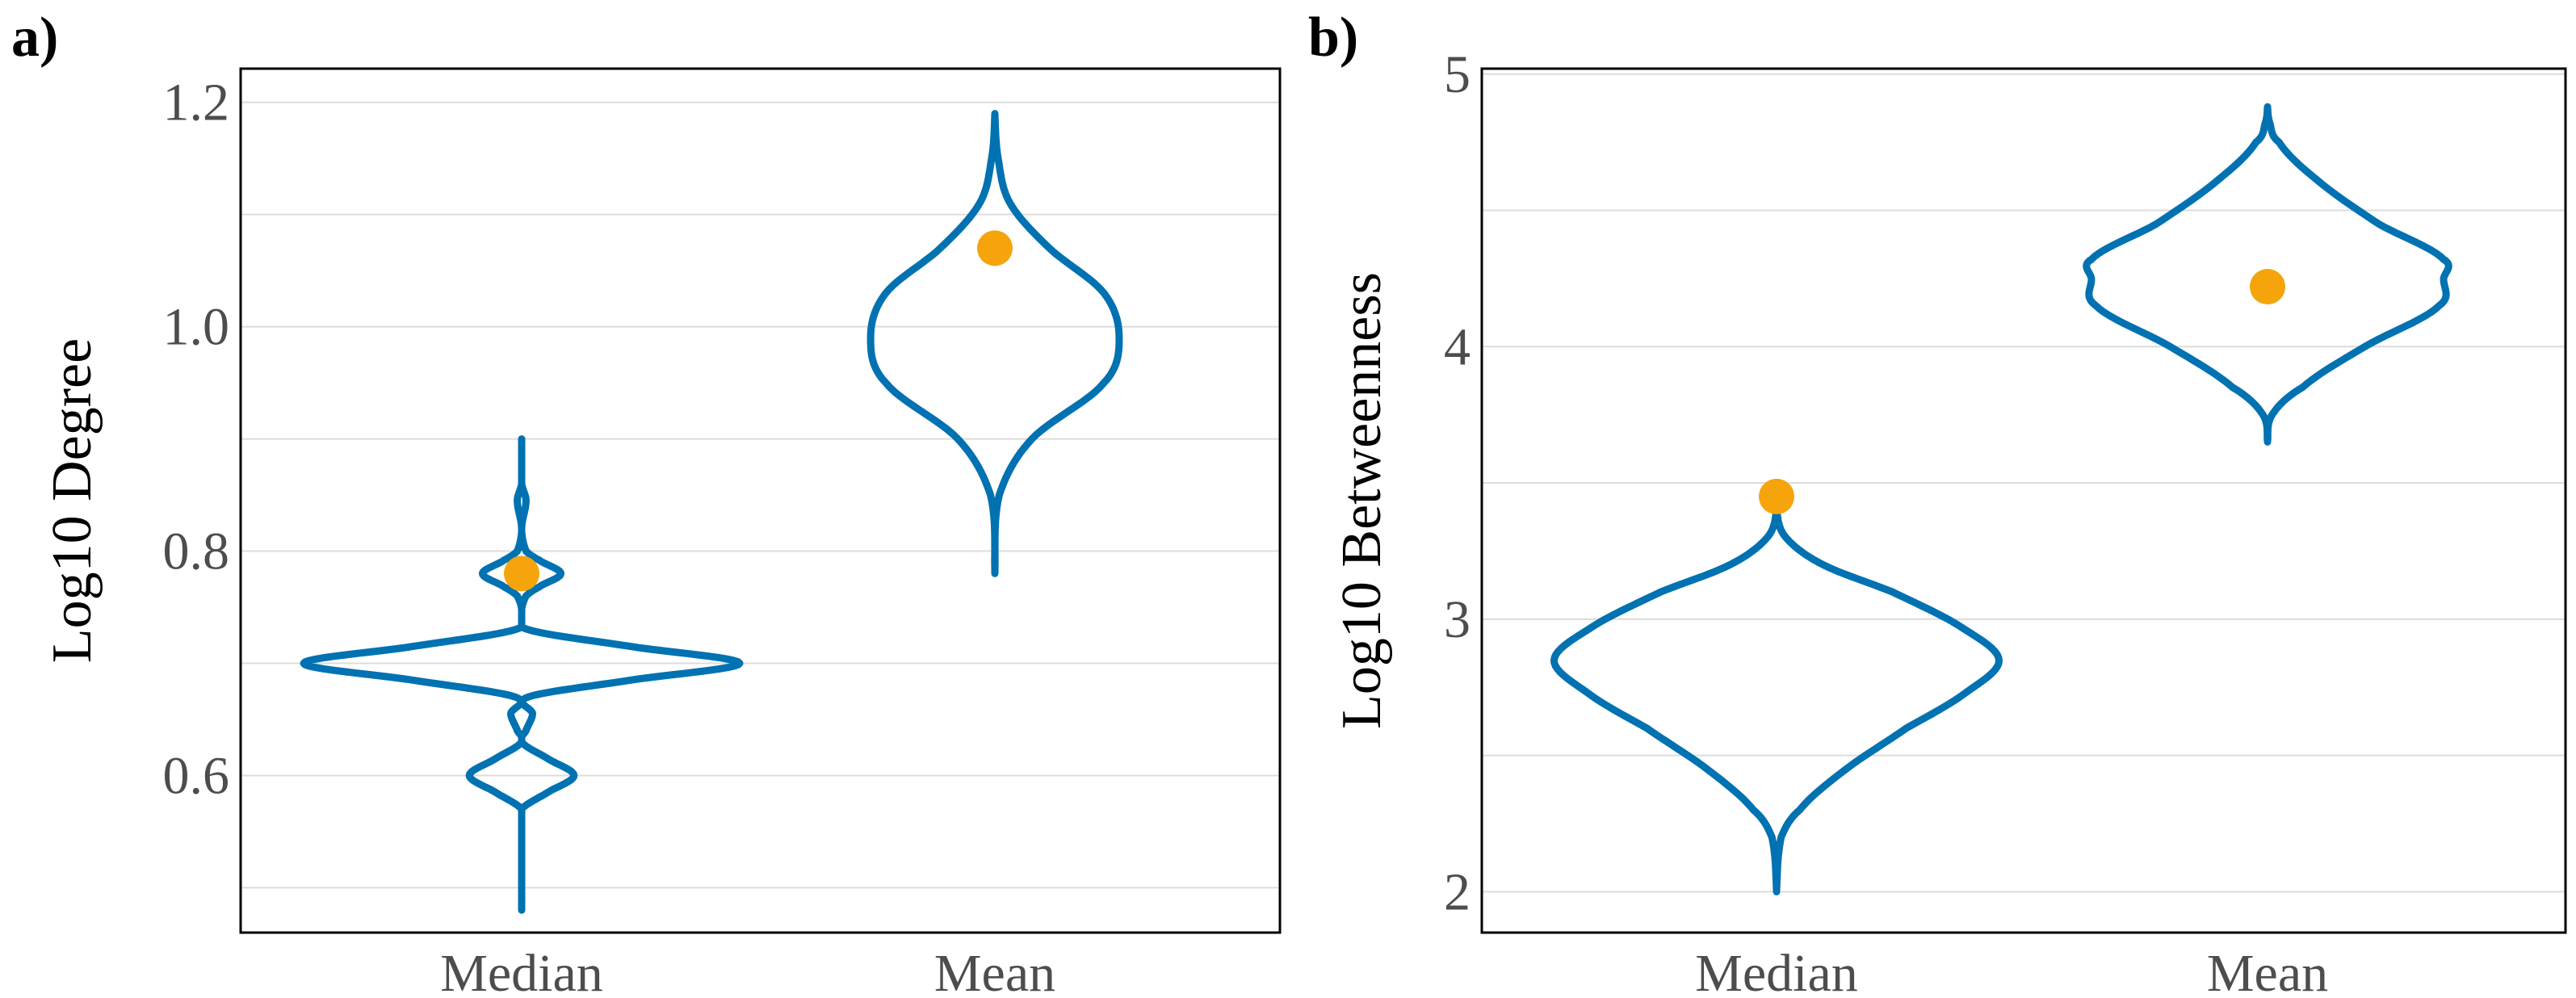 Image resolution: width=2576 pixels, height=998 pixels. What do you see at coordinates (1776, 971) in the screenshot?
I see `betweenness-x-tick-label-median: Median` at bounding box center [1776, 971].